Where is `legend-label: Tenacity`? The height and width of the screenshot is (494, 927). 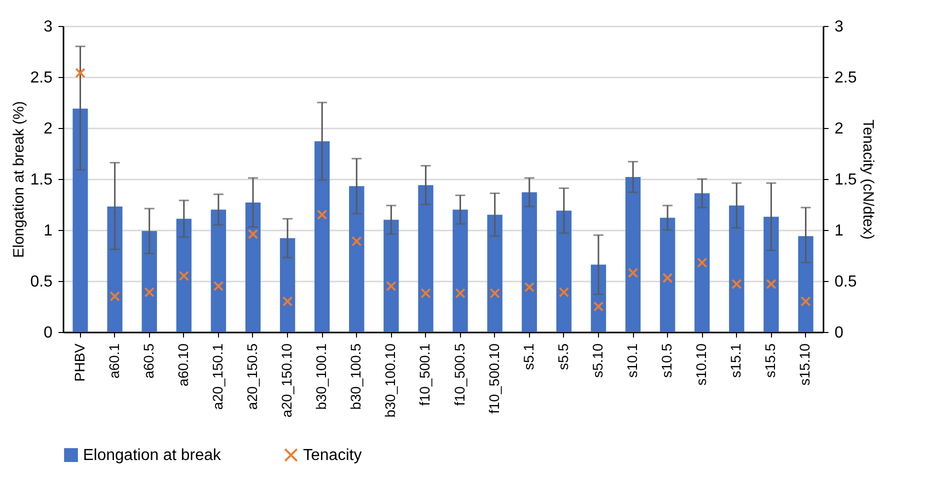
legend-label: Tenacity is located at coordinates (332, 455).